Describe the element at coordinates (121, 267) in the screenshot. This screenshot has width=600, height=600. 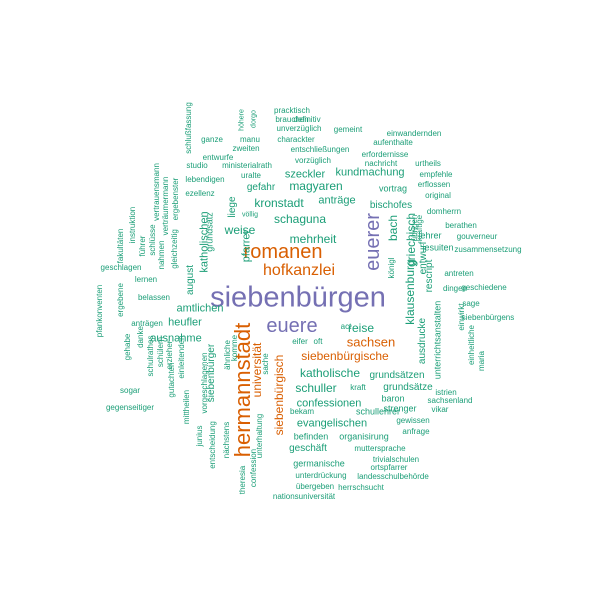
I see `word: geschlagen` at that location.